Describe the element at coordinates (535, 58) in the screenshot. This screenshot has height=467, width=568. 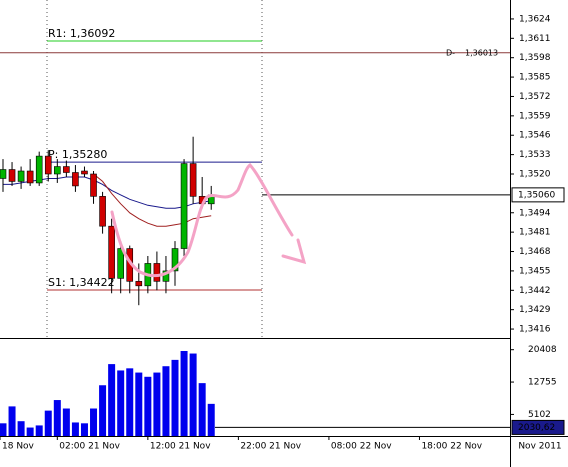
I see `y-tick-label: 1,3598` at that location.